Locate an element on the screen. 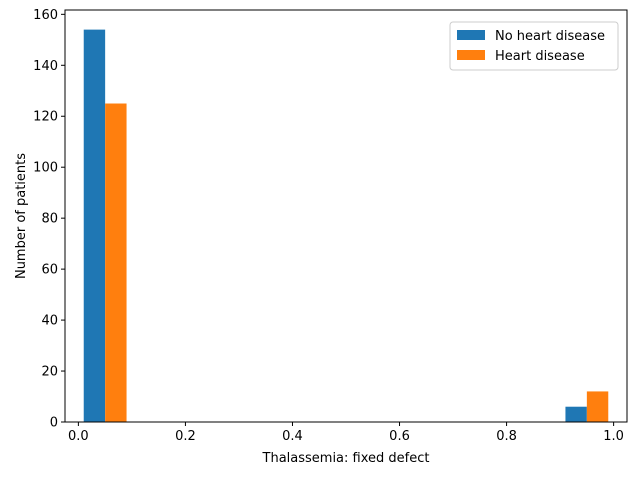 Image resolution: width=640 pixels, height=480 pixels. x-tick-label: 1.0 is located at coordinates (613, 436).